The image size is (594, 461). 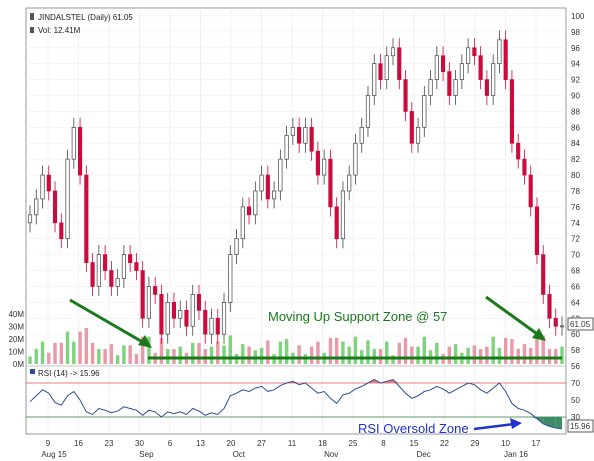 I want to click on price-tick-label: 60, so click(x=575, y=334).